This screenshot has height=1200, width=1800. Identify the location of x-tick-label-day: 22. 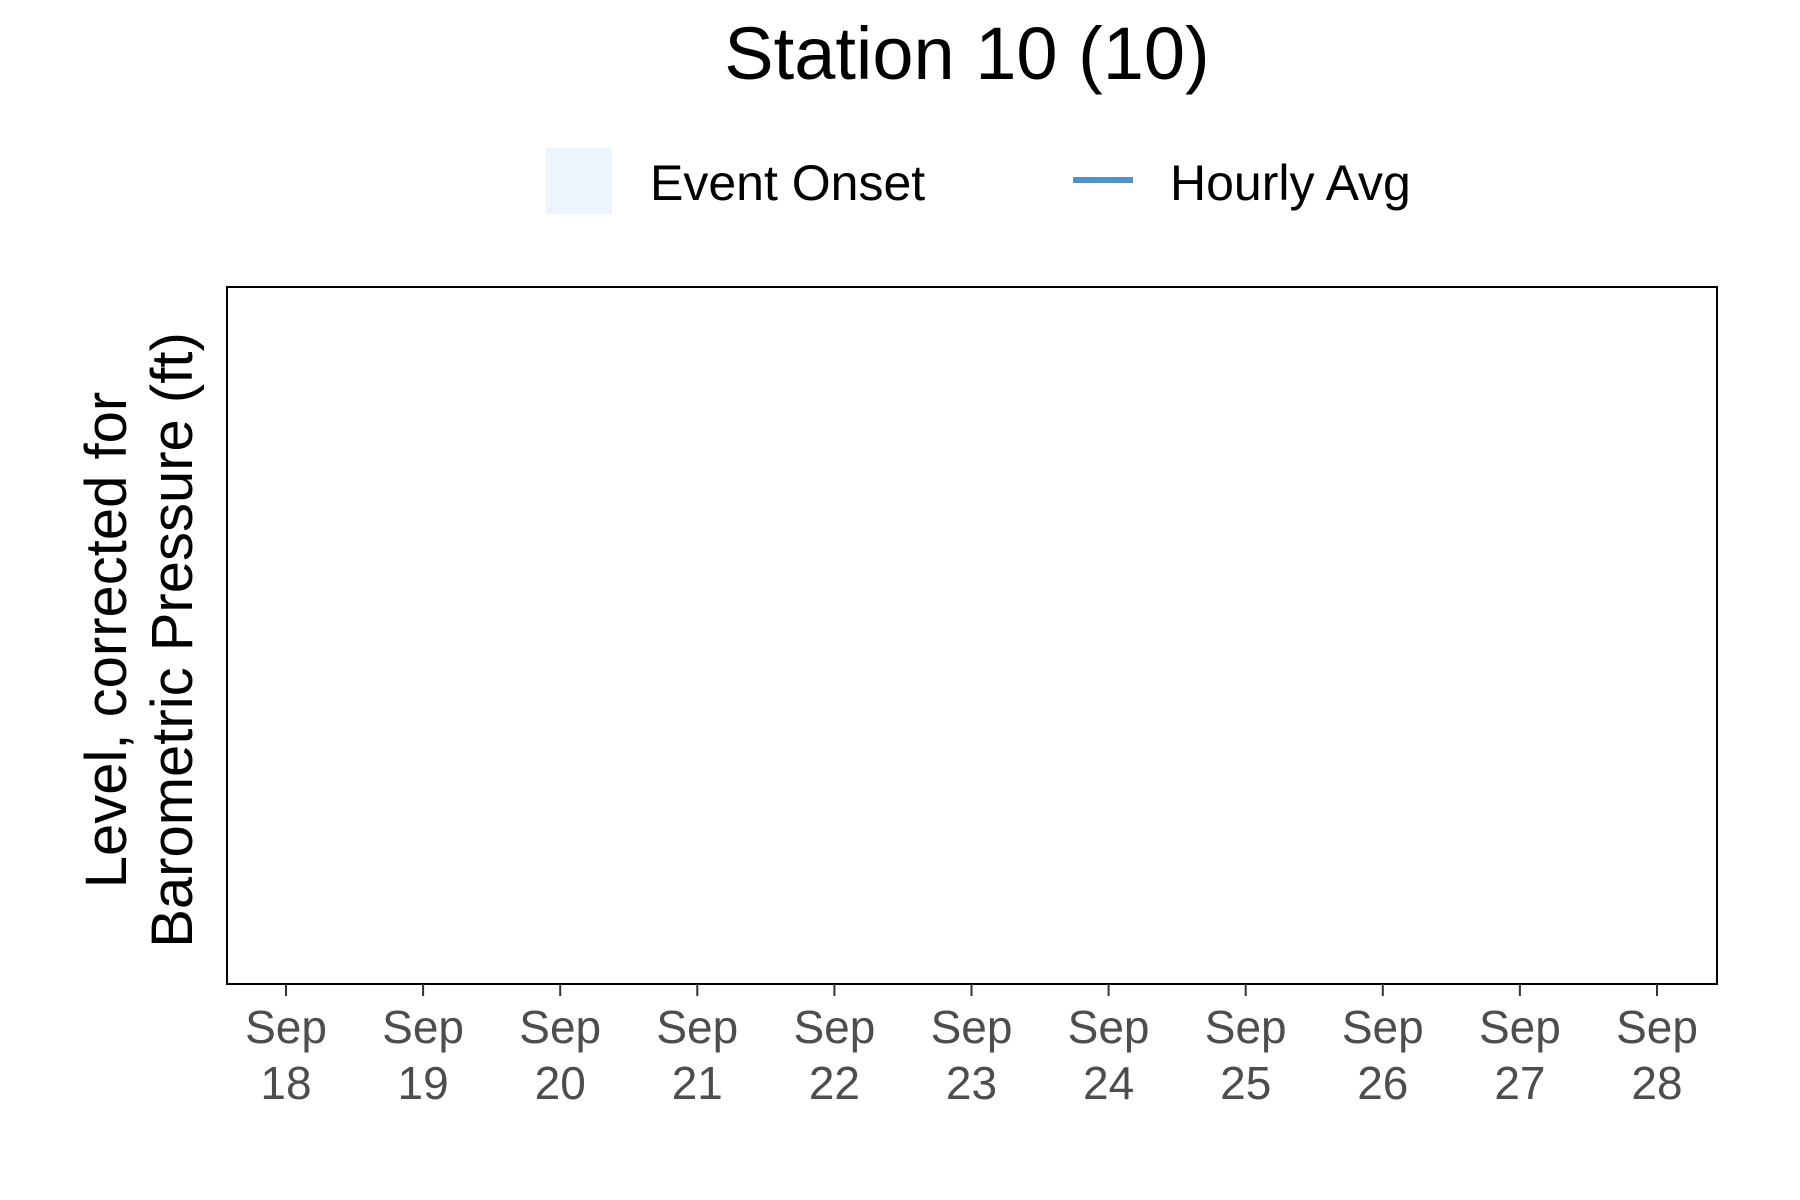
(834, 1083).